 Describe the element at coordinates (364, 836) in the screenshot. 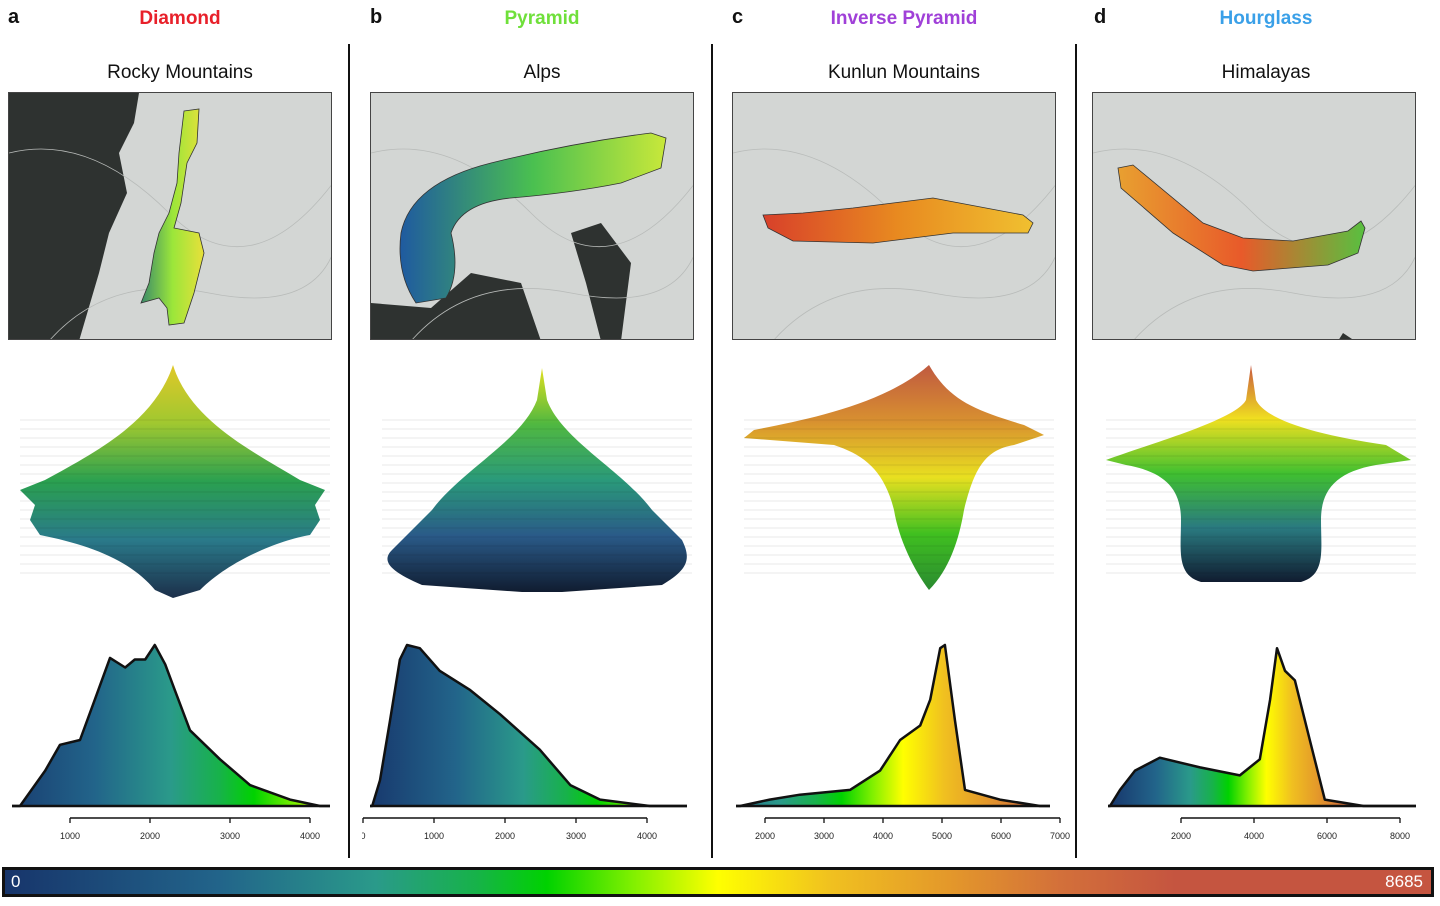

I see `x-tick-label: 0` at that location.